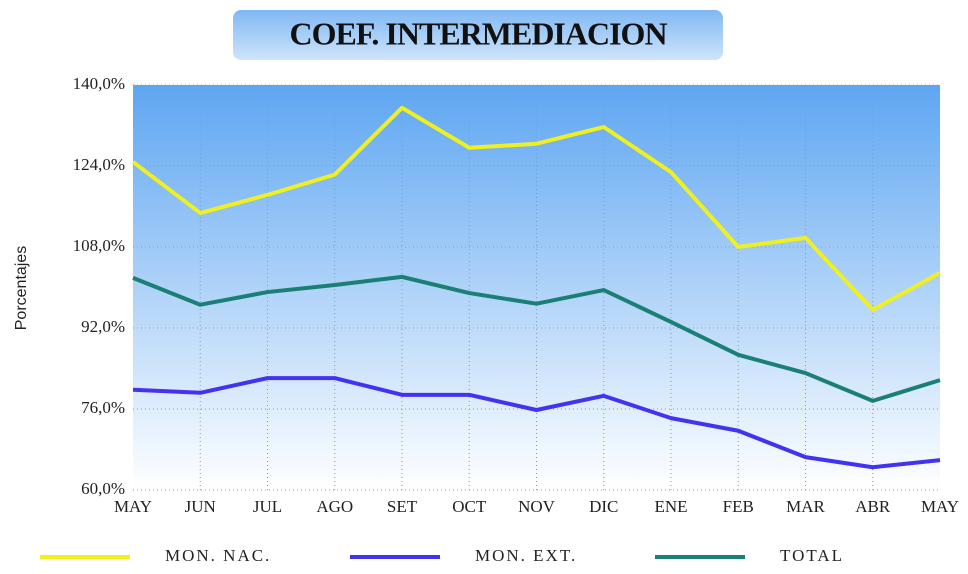 Image resolution: width=968 pixels, height=574 pixels. Describe the element at coordinates (267, 506) in the screenshot. I see `x-tick-label: JUL` at that location.